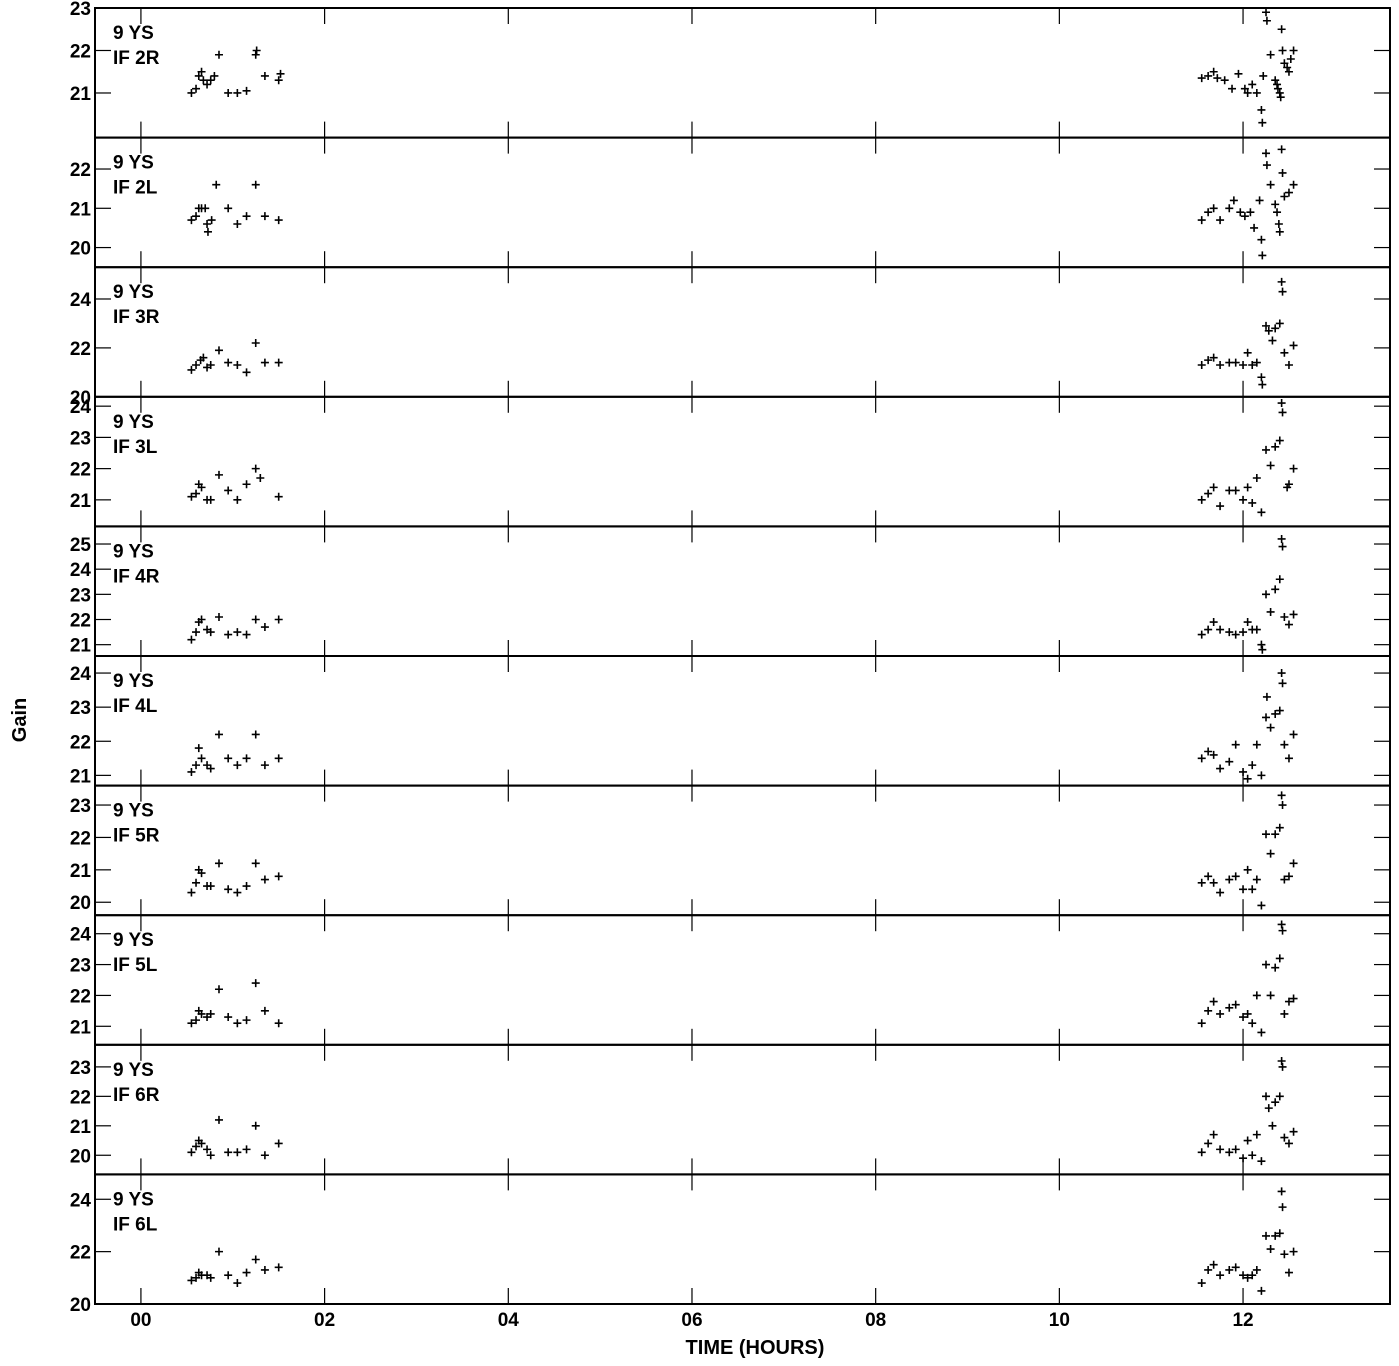 This screenshot has height=1366, width=1399. Describe the element at coordinates (133, 681) in the screenshot. I see `panel-label-station: 9 YS` at that location.